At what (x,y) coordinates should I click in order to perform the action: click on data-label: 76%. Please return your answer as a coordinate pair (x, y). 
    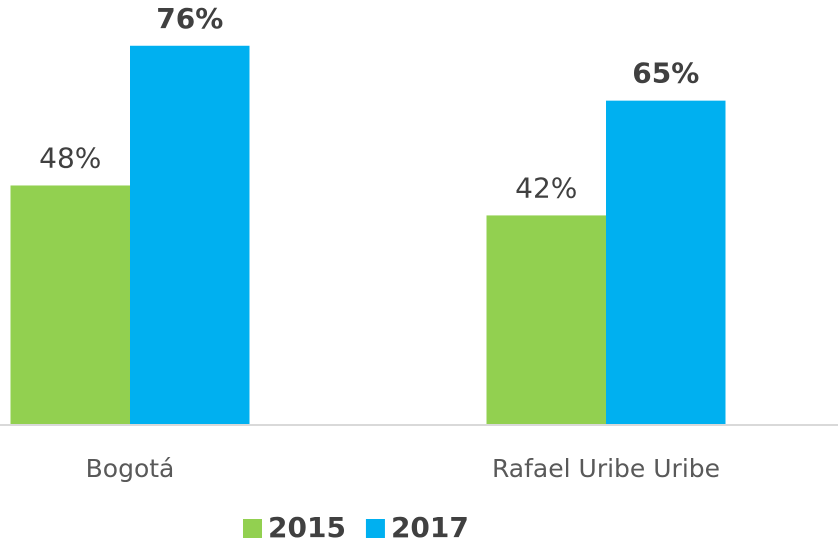
    Looking at the image, I should click on (189, 18).